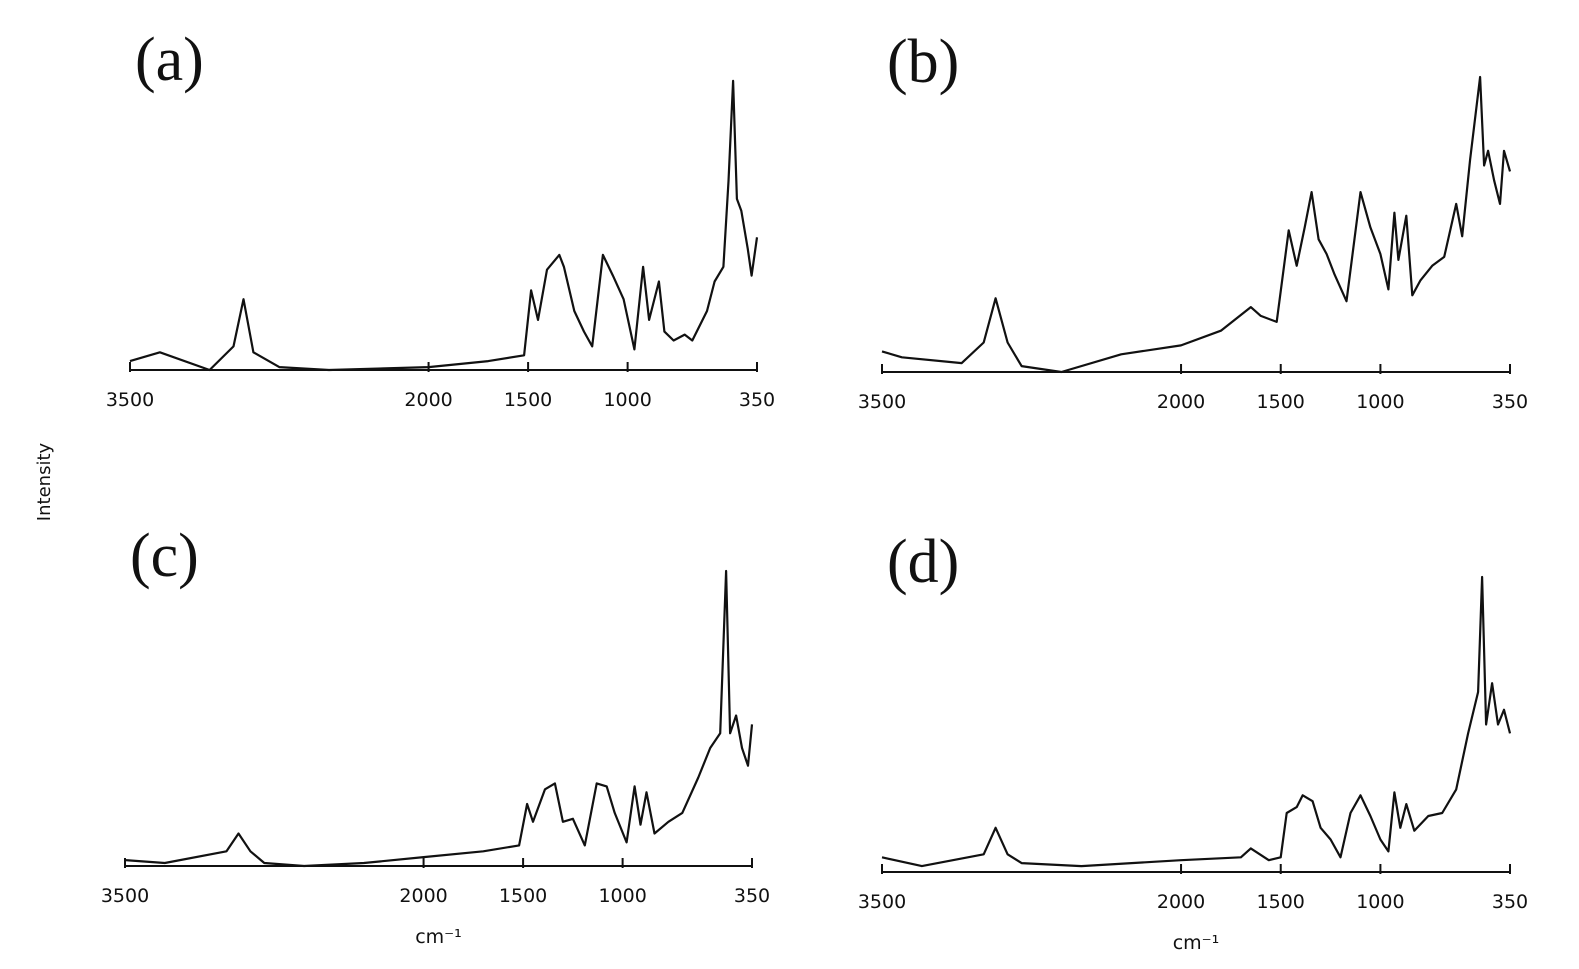  I want to click on panel-label: (a), so click(169, 60).